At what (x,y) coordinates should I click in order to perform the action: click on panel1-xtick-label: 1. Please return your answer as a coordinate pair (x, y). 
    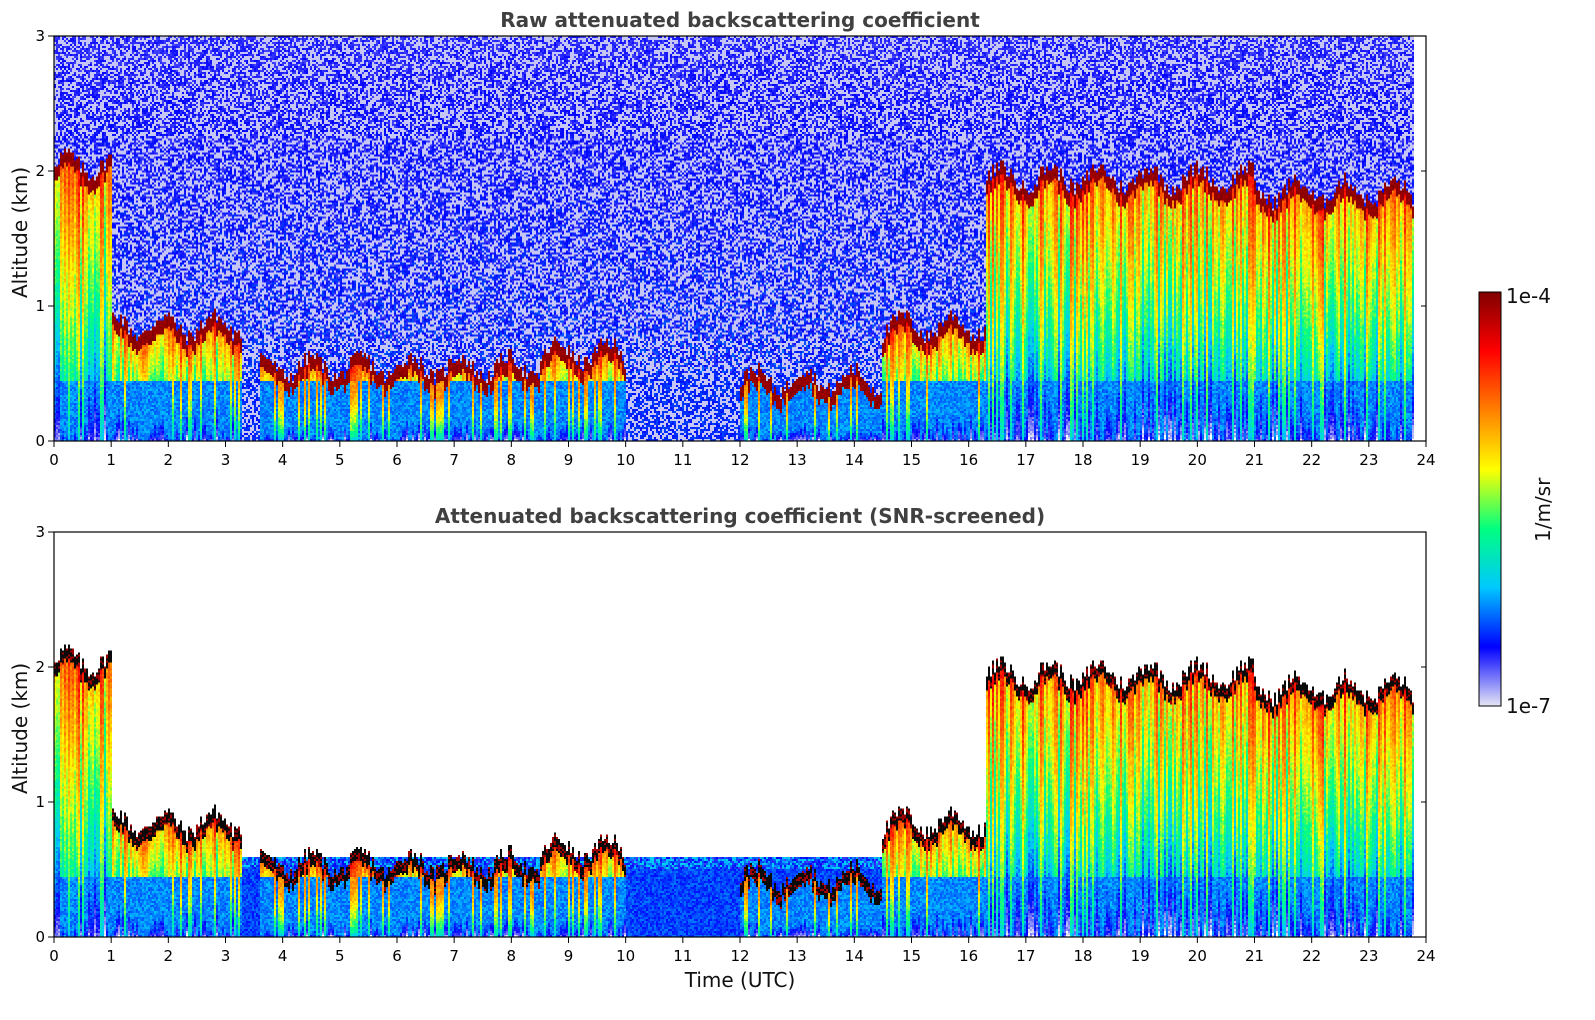
    Looking at the image, I should click on (111, 460).